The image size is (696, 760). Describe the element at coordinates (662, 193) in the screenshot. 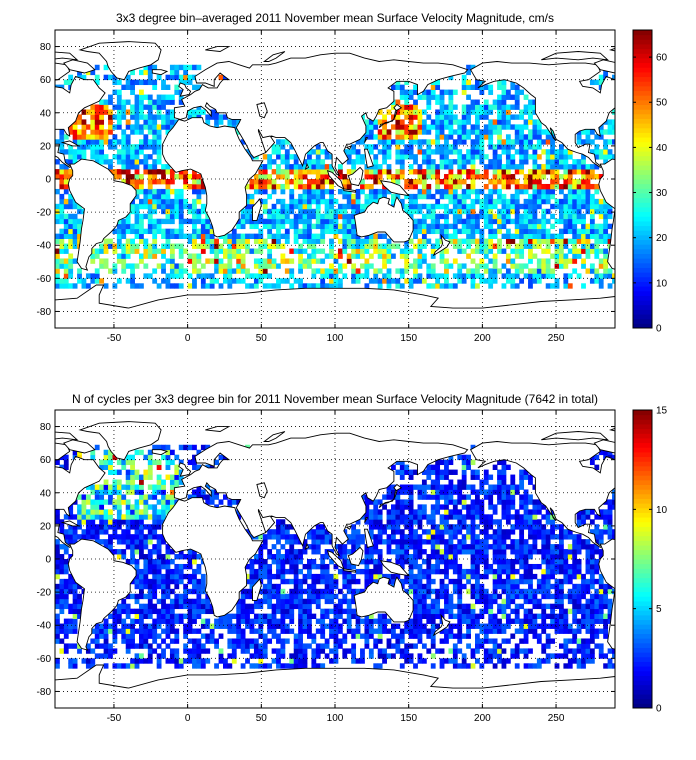

I see `colorbar-tick-label: 30` at that location.